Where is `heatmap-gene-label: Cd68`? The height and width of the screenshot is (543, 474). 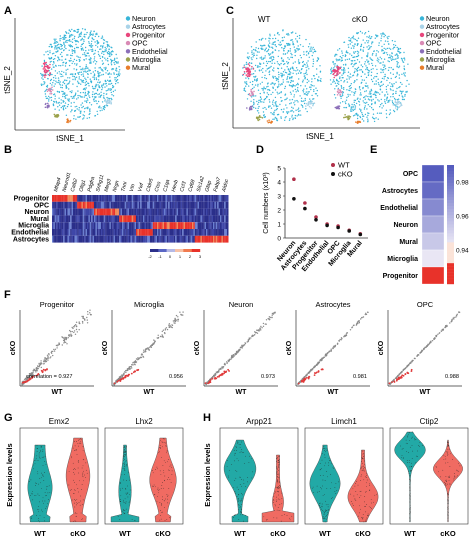 heatmap-gene-label: Cd68 is located at coordinates (192, 186).